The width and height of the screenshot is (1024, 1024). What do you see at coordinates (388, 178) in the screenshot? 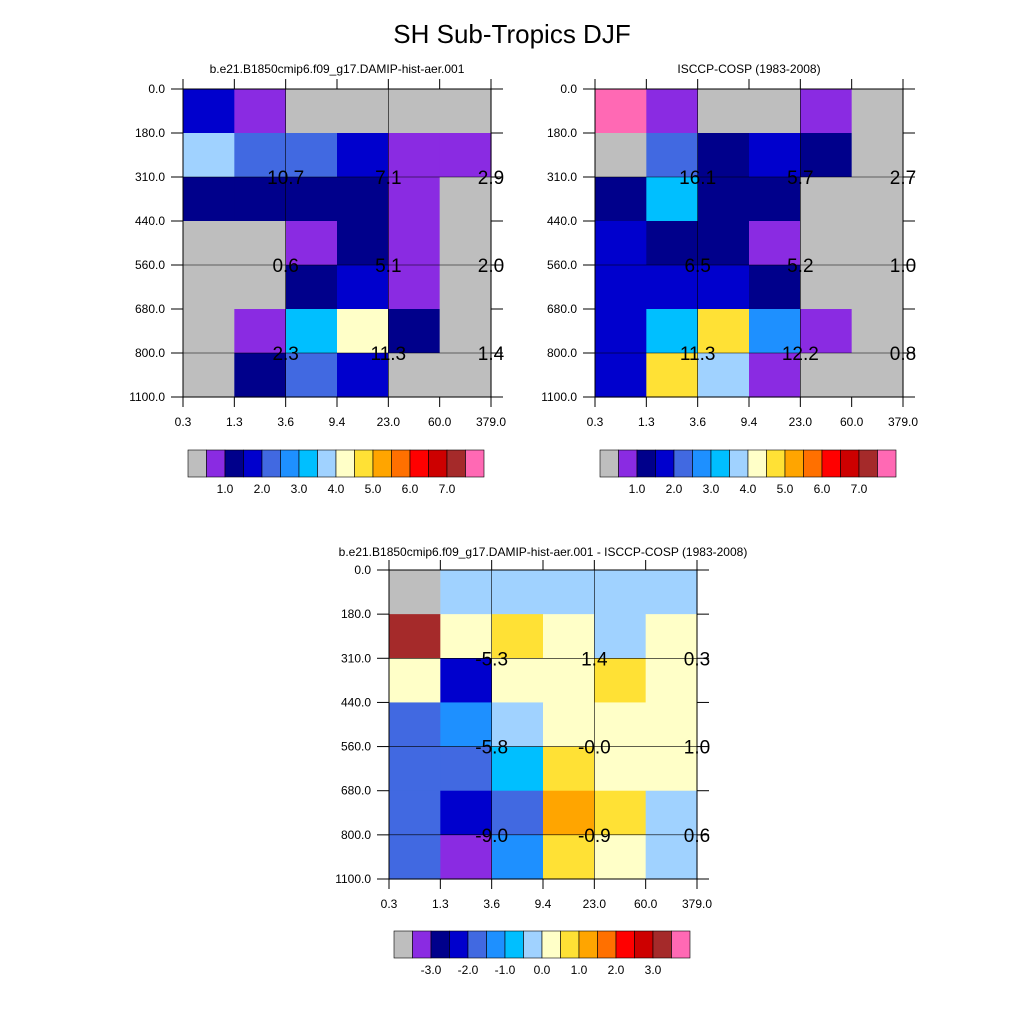
I see `cell-value-label: 7.1` at bounding box center [388, 178].